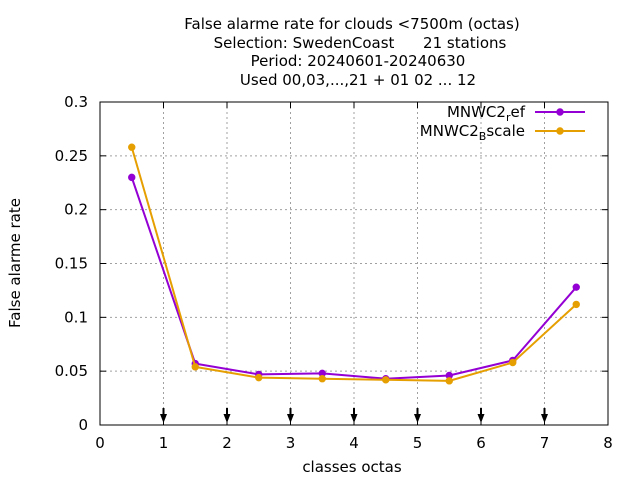  What do you see at coordinates (83, 425) in the screenshot?
I see `y-tick-label: 0` at bounding box center [83, 425].